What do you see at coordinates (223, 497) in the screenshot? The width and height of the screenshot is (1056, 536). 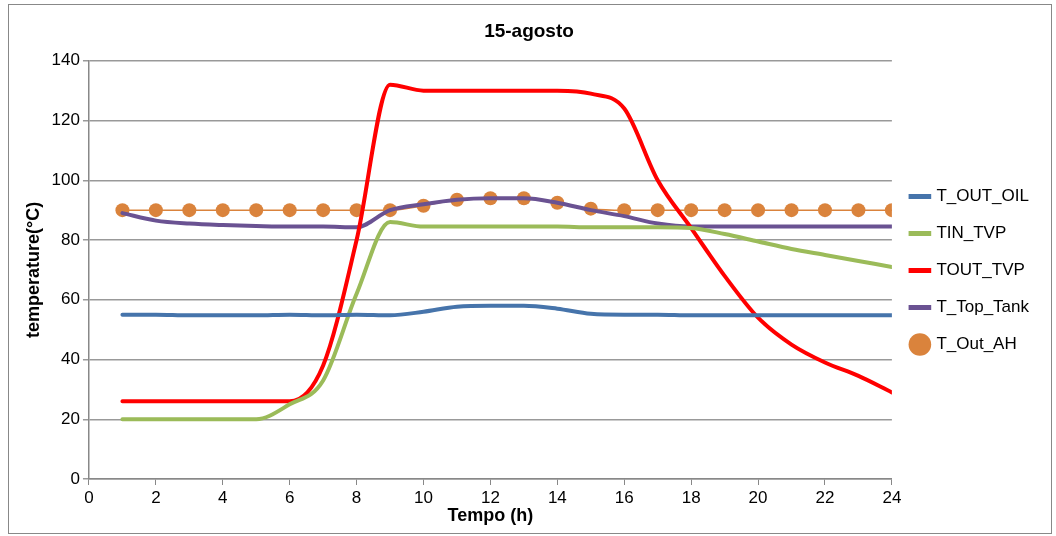 I see `x-tick-label: 4` at bounding box center [223, 497].